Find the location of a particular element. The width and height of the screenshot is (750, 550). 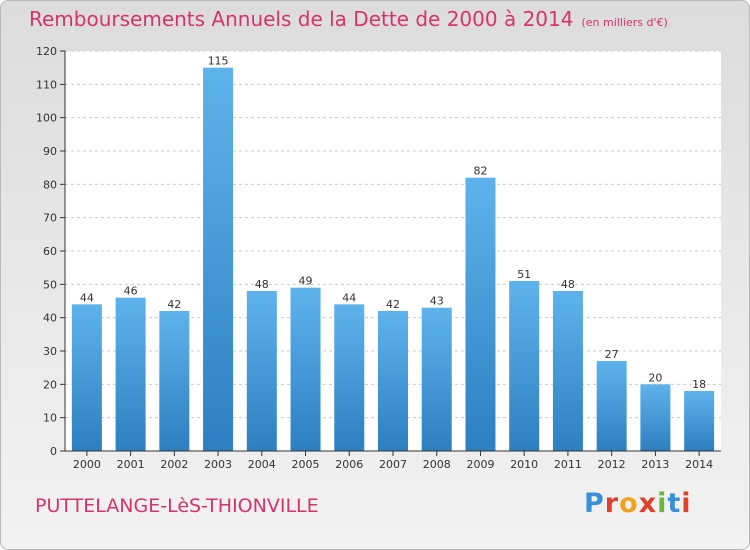

y-tick-label: 0 is located at coordinates (53, 451).